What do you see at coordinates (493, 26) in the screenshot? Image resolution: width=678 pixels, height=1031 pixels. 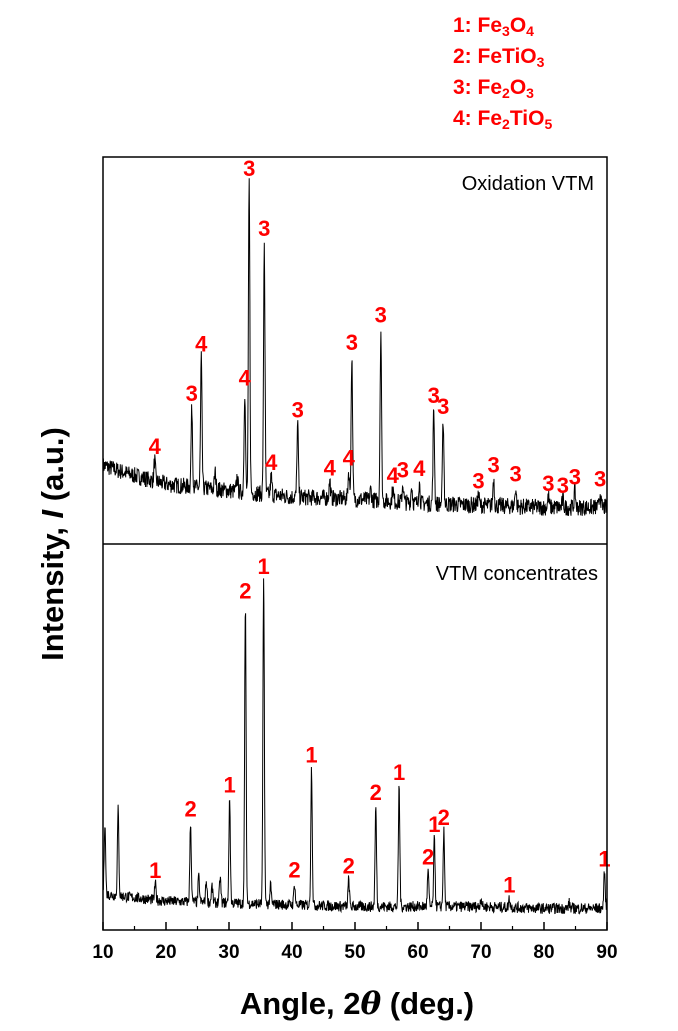 I see `legend-item-1: 1: Fe3O4` at bounding box center [493, 26].